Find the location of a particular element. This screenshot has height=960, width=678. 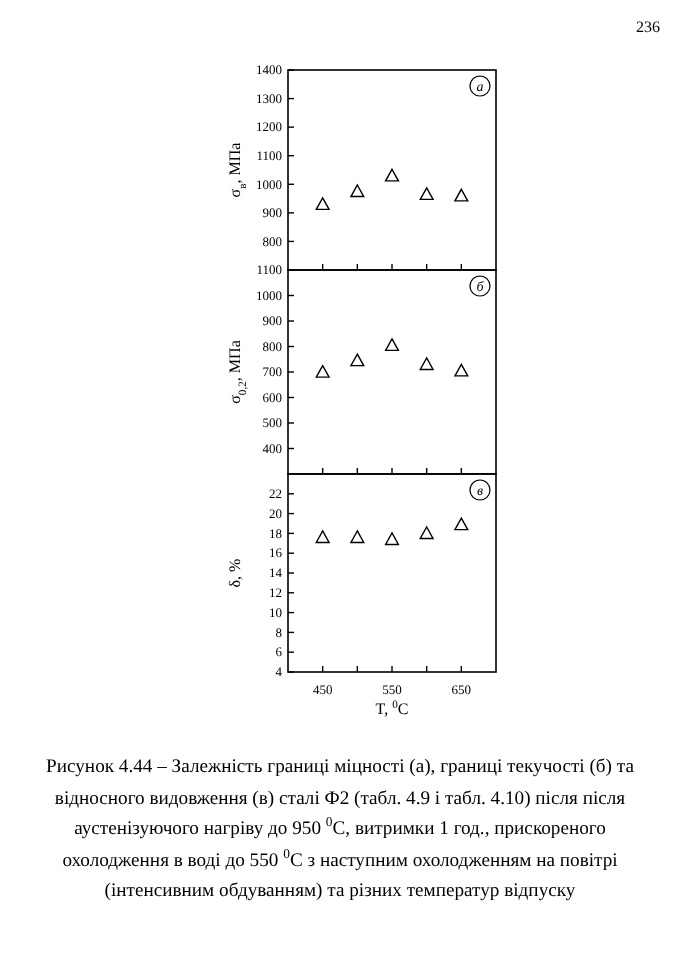

x-axis-title: T, $^{0}$C is located at coordinates (392, 709).